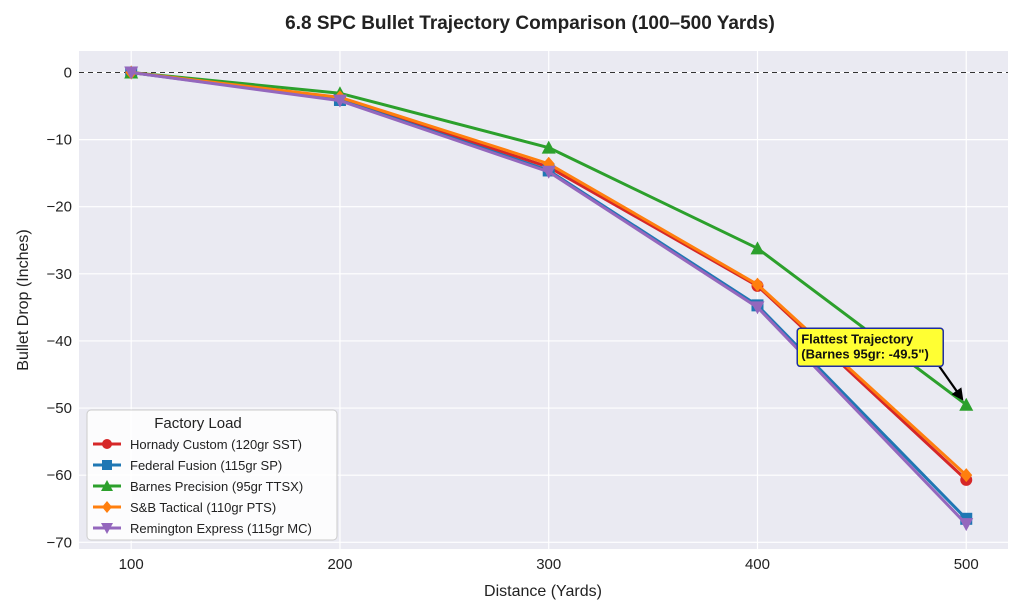 Image resolution: width=1024 pixels, height=614 pixels. I want to click on legend-box, so click(212, 475).